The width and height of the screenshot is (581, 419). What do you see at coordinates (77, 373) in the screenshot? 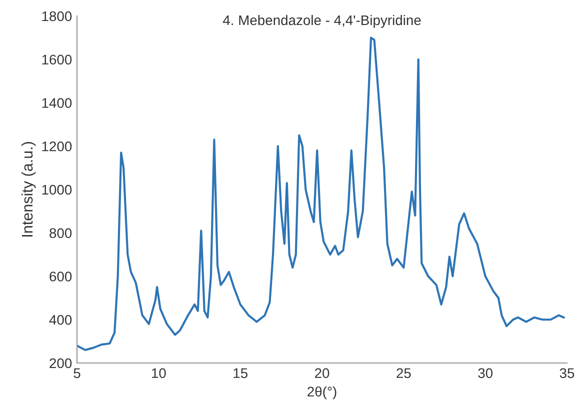
I see `x-tick-label: 5` at bounding box center [77, 373].